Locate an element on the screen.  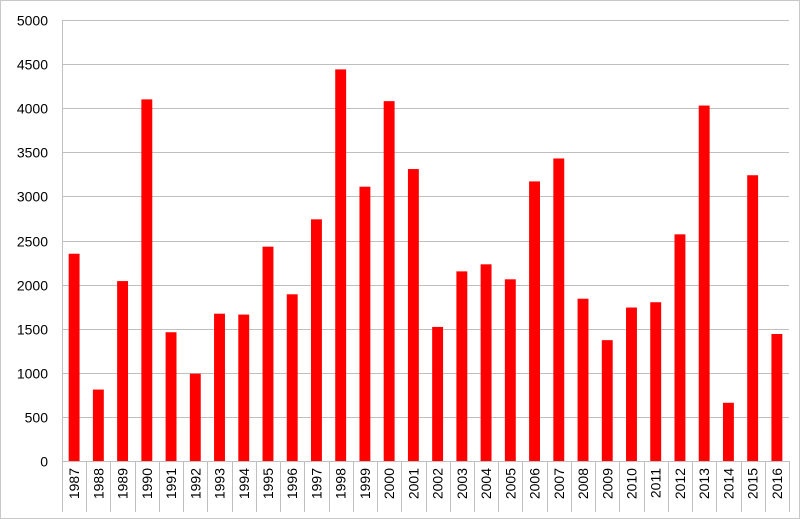
x-tick-label: 1990 is located at coordinates (147, 483).